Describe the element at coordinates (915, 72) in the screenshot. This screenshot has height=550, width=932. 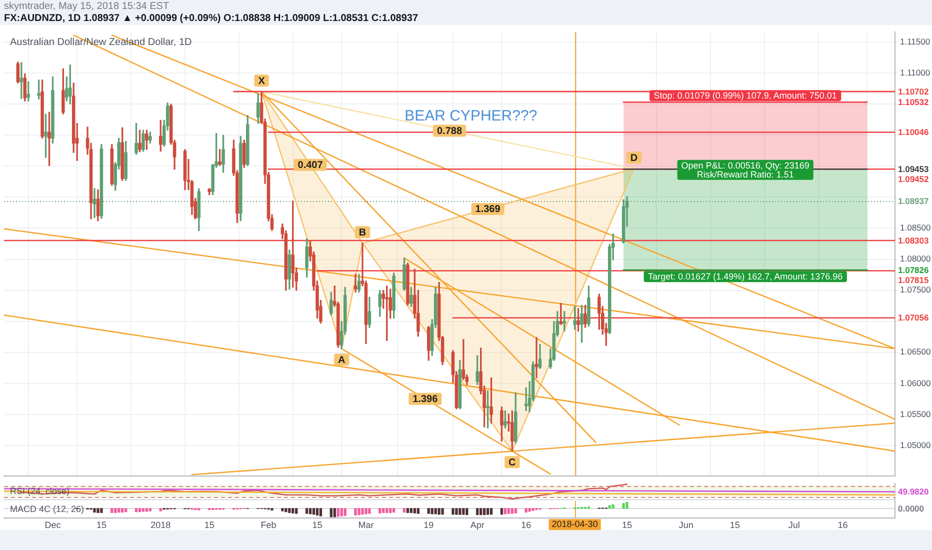
I see `y-tick-label: 1.11000` at that location.